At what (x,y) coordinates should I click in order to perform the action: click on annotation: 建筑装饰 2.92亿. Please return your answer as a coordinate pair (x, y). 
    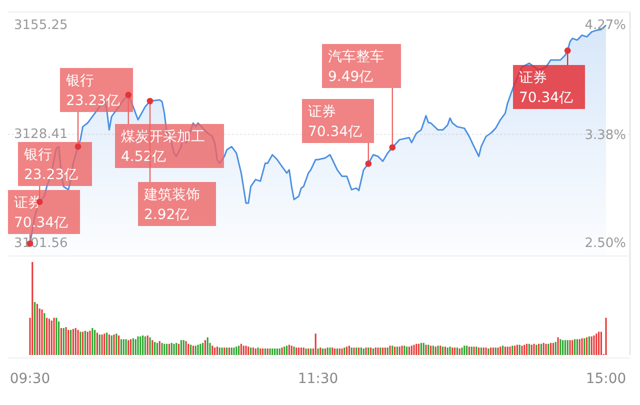
    Looking at the image, I should click on (171, 205).